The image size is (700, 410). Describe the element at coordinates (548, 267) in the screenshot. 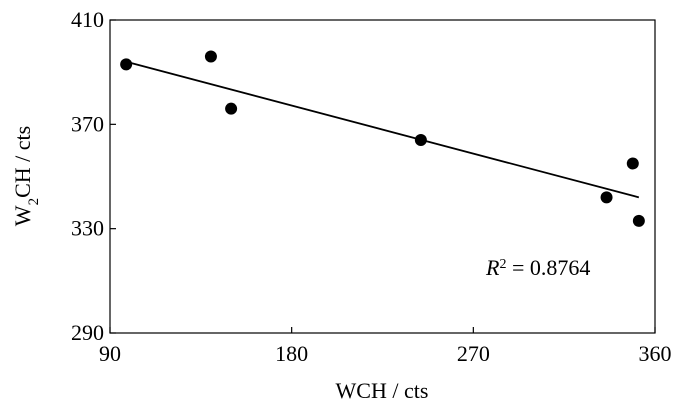

I see `r-squared-value: = 0.8764` at that location.